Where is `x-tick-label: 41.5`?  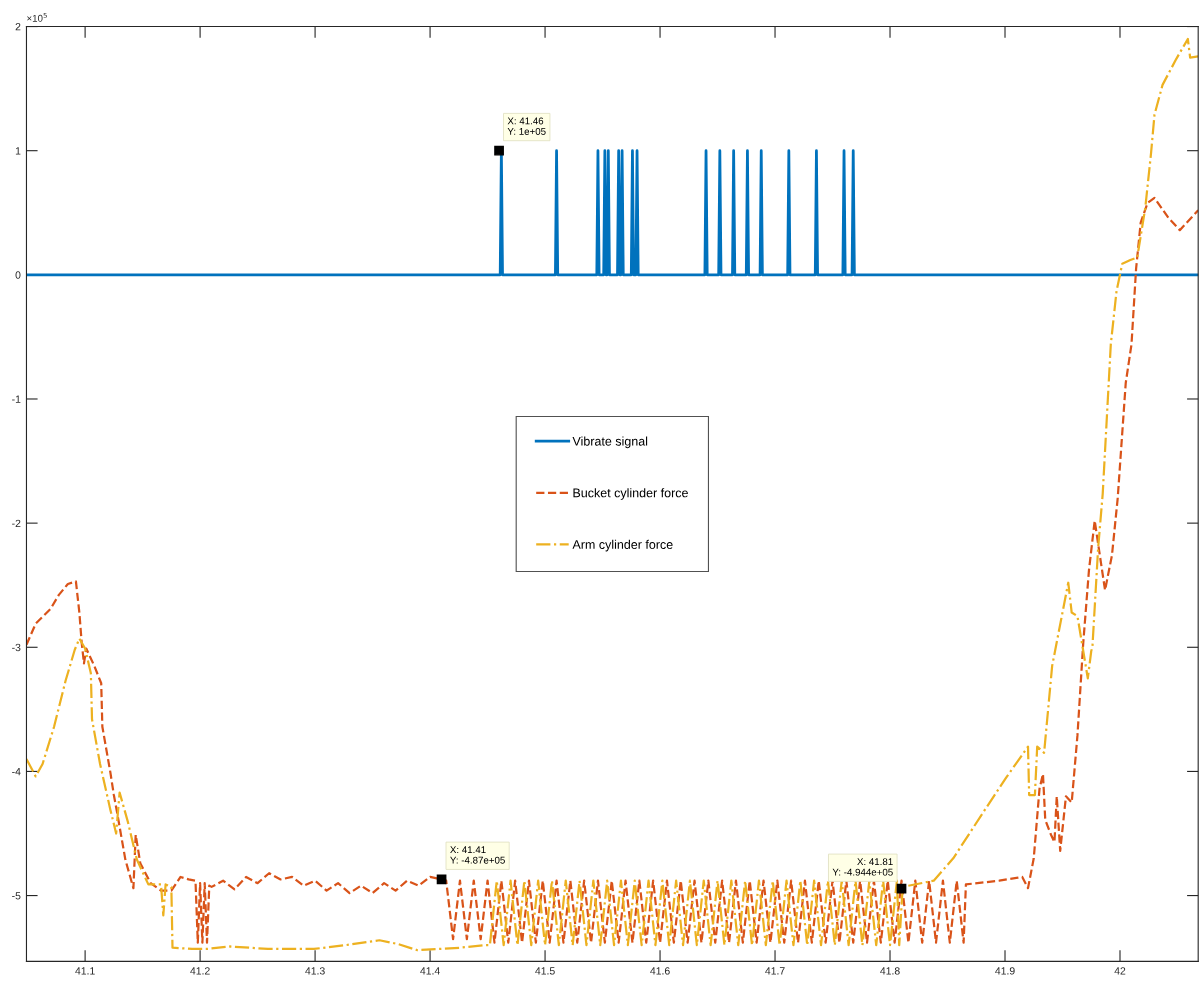
x-tick-label: 41.5 is located at coordinates (545, 971).